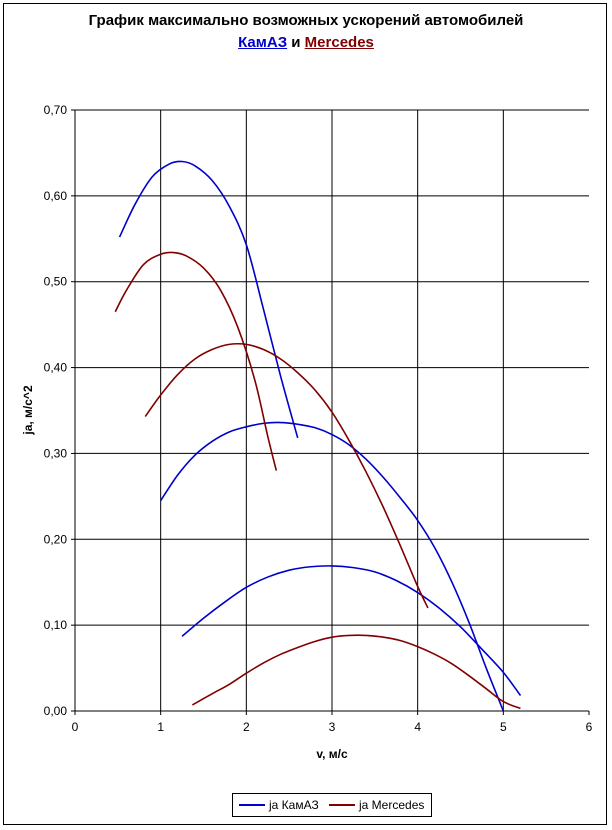  Describe the element at coordinates (246, 727) in the screenshot. I see `x-tick-label: 2` at that location.